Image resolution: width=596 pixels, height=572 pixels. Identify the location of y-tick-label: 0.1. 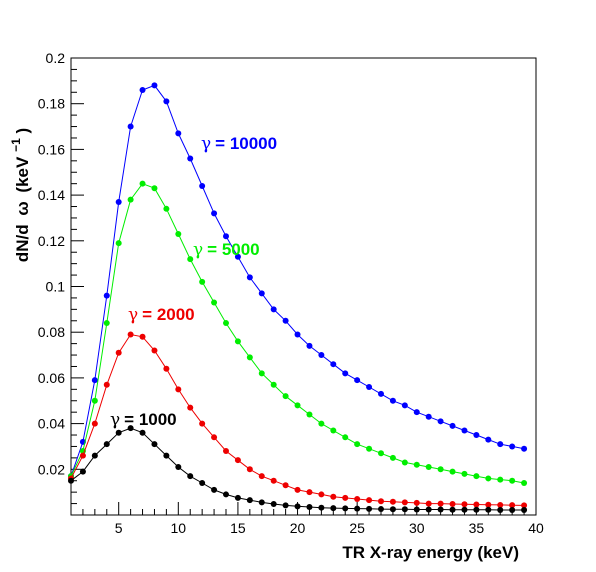
(56, 287).